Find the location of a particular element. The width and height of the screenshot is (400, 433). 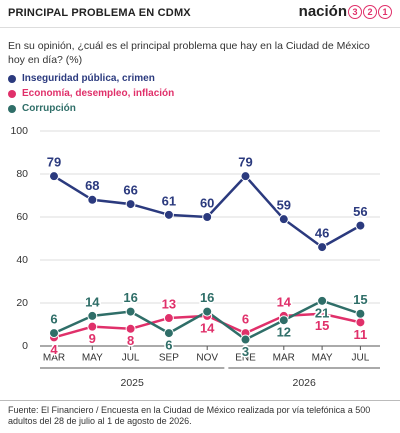

y-tick-label: 80 is located at coordinates (22, 174).